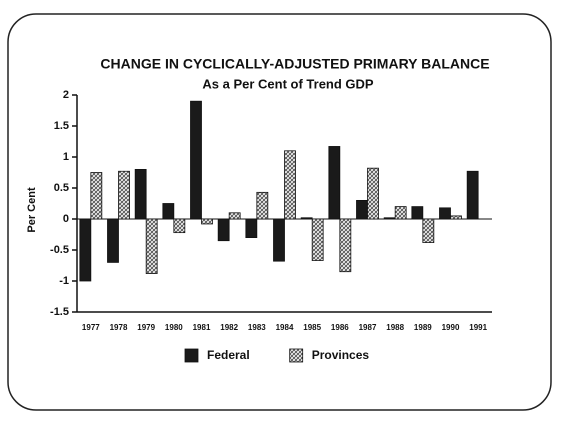 The width and height of the screenshot is (561, 424). I want to click on x-tick-label: 1991, so click(478, 327).